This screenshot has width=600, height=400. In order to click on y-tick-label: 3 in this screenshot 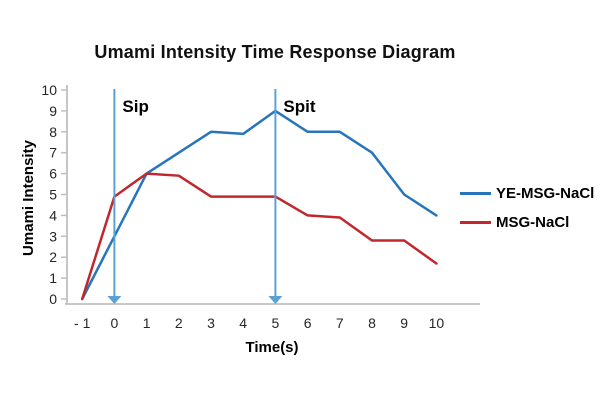, I will do `click(53, 236)`.